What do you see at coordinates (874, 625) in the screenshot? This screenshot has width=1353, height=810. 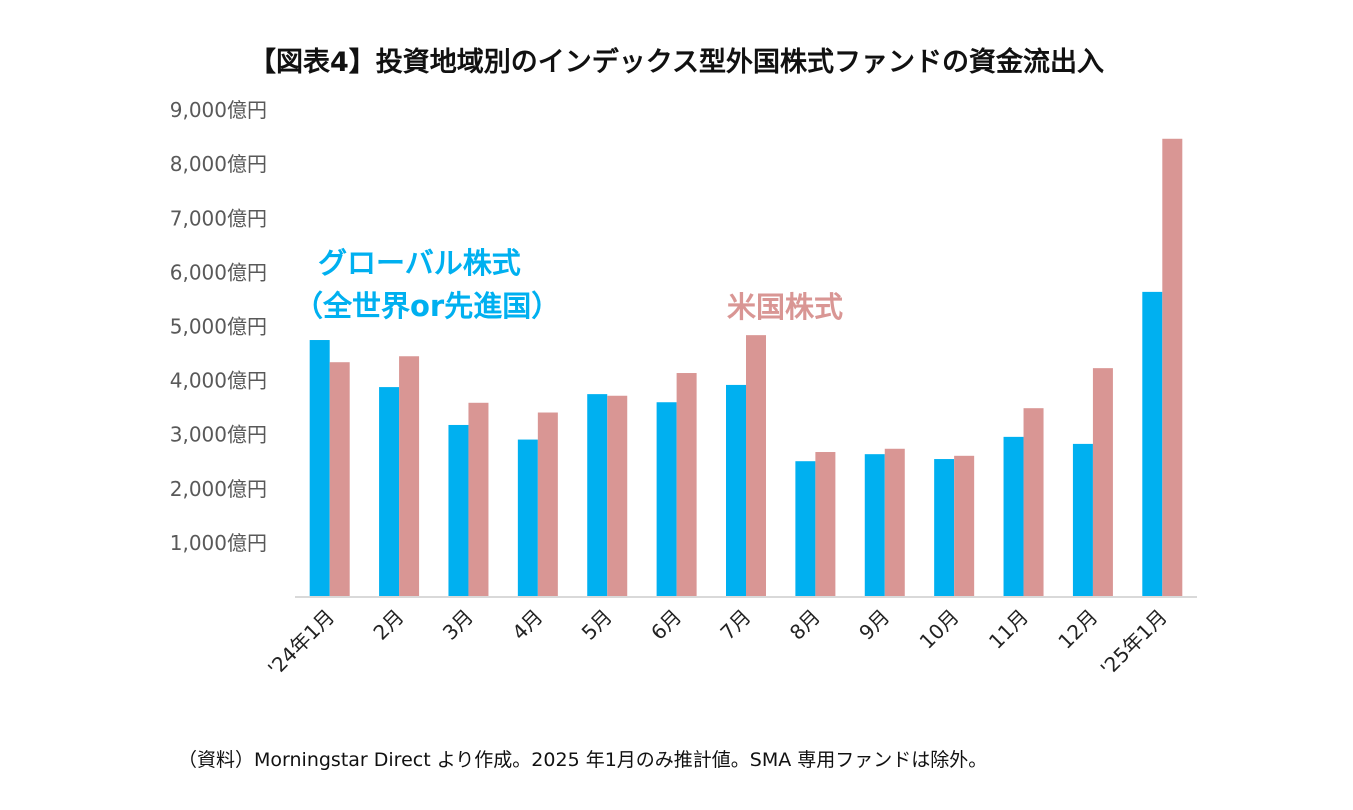 I see `x-tick-label: 9月` at bounding box center [874, 625].